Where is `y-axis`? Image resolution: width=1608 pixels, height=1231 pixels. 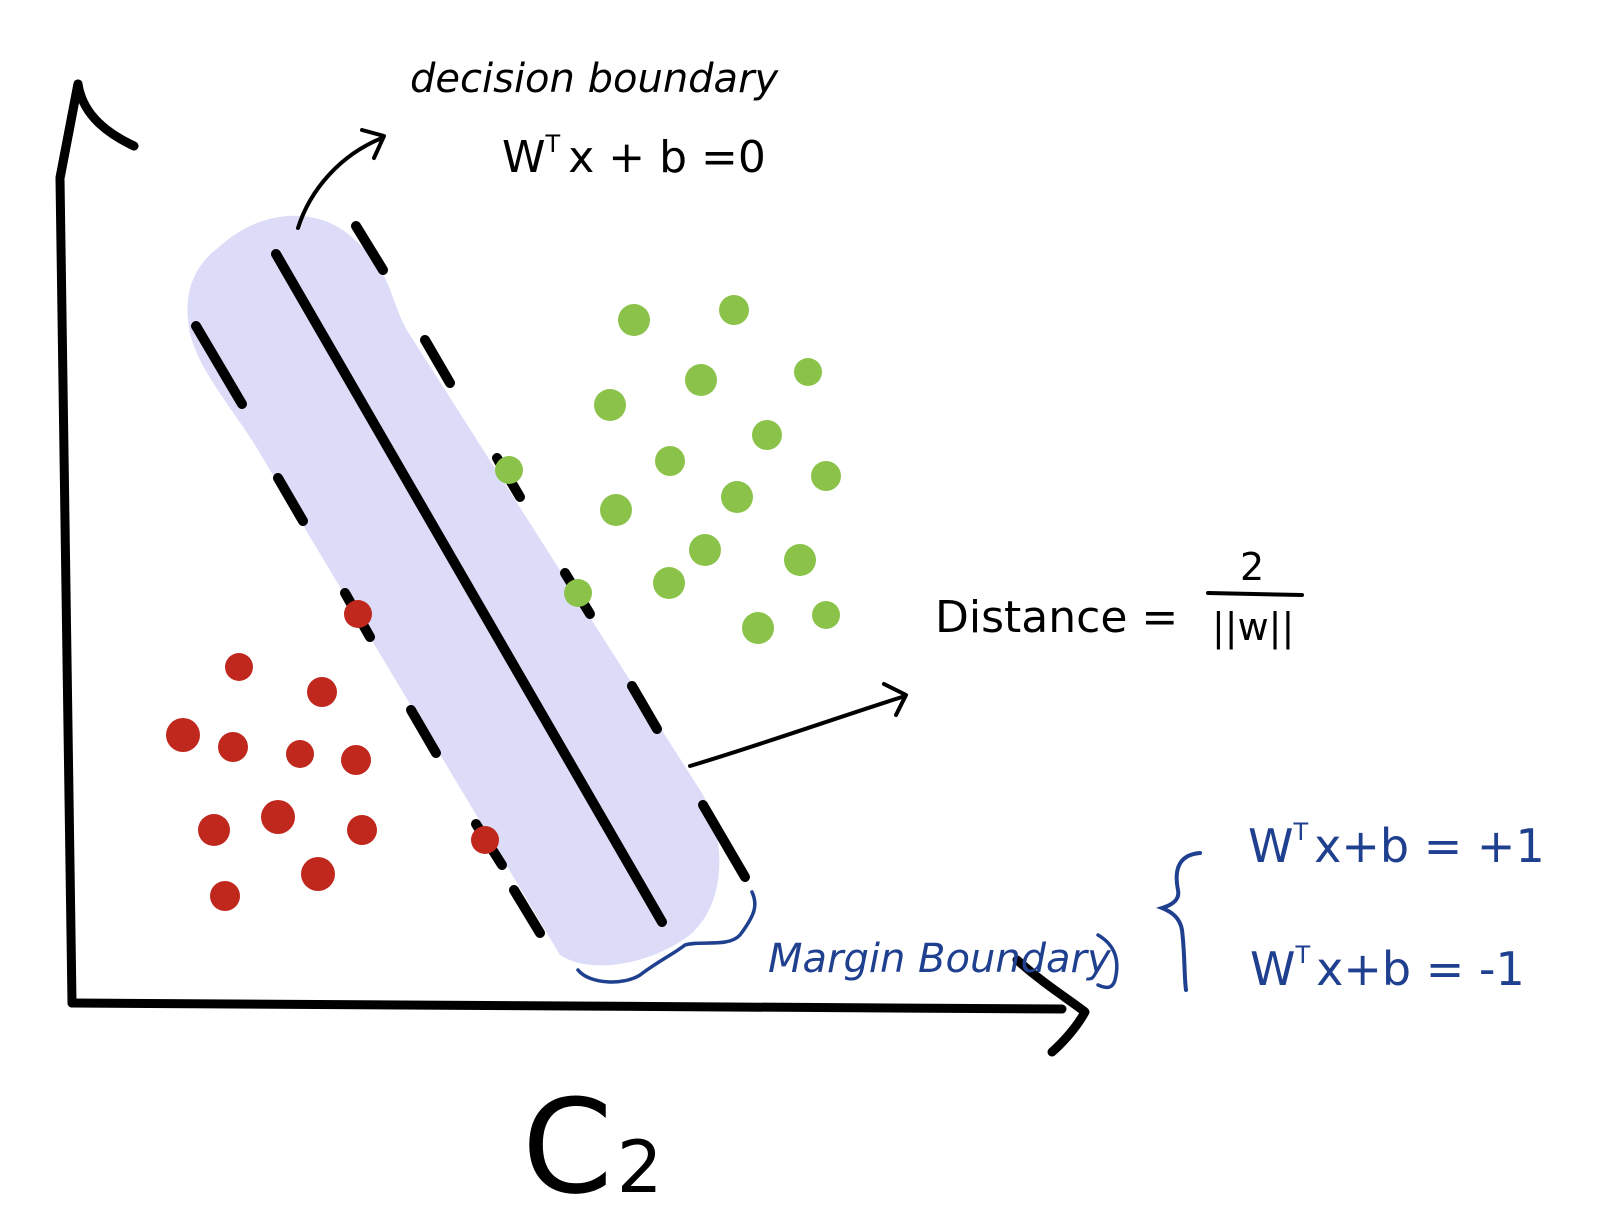
y-axis is located at coordinates (69, 543).